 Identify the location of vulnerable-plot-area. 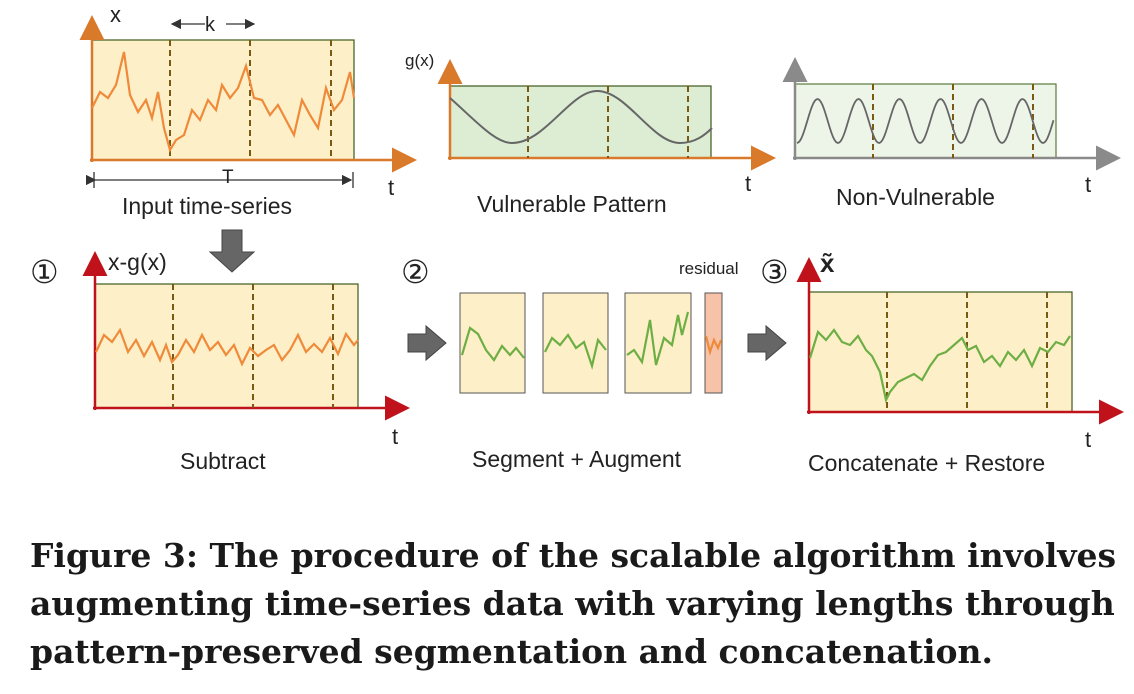
(580, 122).